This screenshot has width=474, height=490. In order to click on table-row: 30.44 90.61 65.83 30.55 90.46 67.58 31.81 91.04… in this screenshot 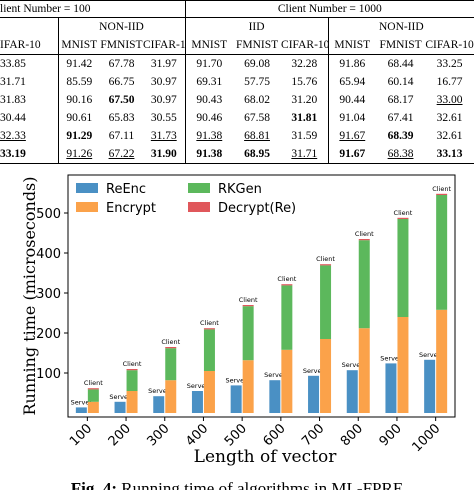, I will do `click(237, 118)`.